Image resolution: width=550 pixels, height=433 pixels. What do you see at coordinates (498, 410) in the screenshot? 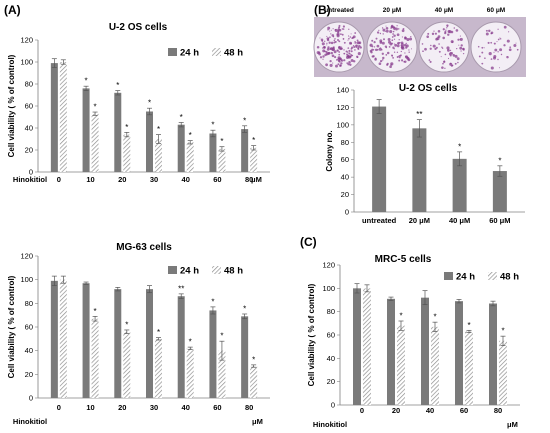
I see `x-tick-label: 80` at bounding box center [498, 410].